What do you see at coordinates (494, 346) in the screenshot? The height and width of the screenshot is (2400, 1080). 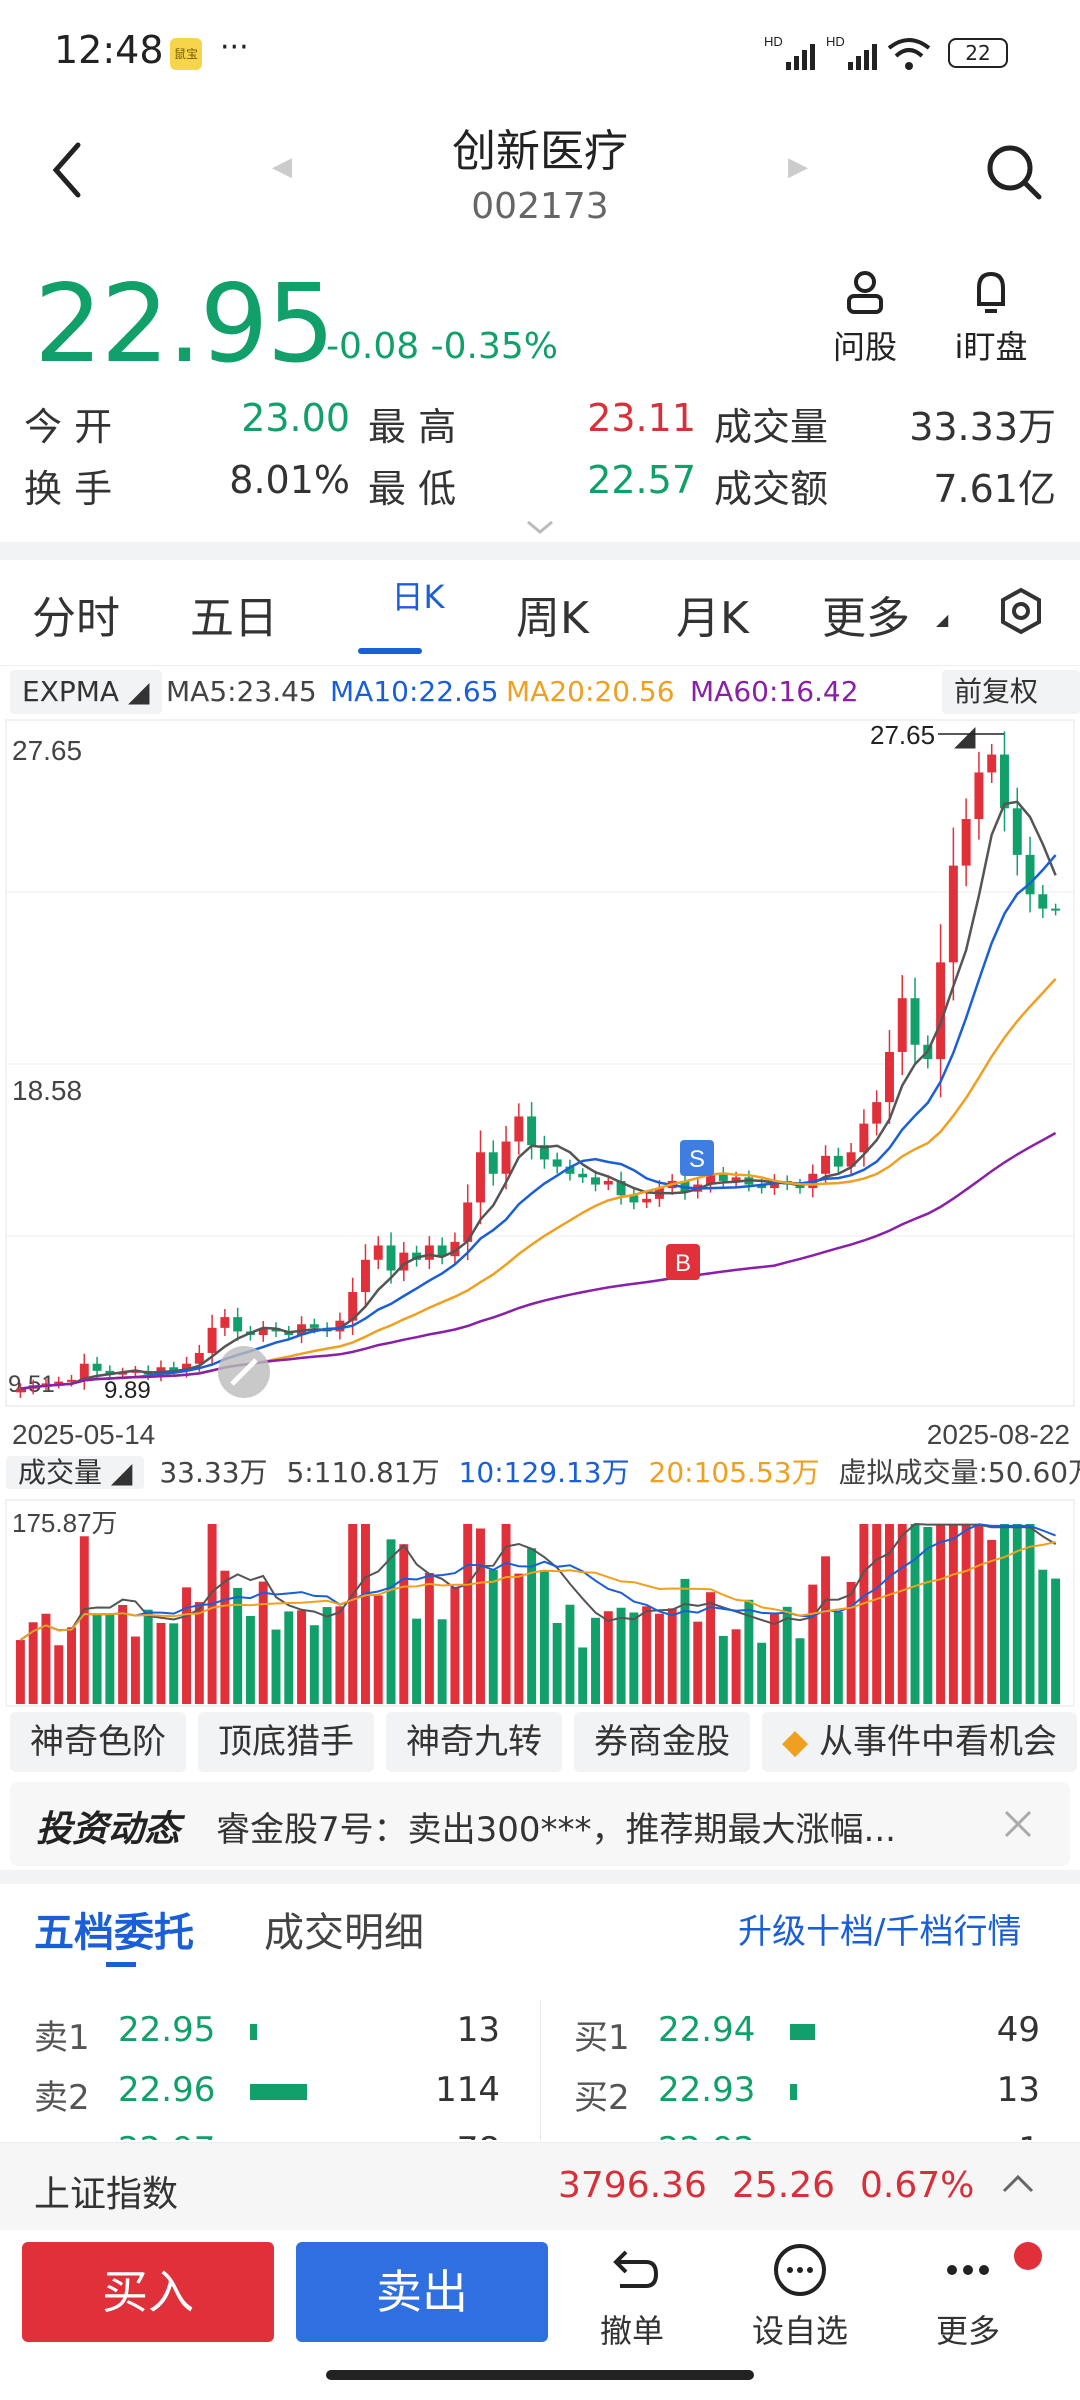 I see `change-pct: -0.35%` at bounding box center [494, 346].